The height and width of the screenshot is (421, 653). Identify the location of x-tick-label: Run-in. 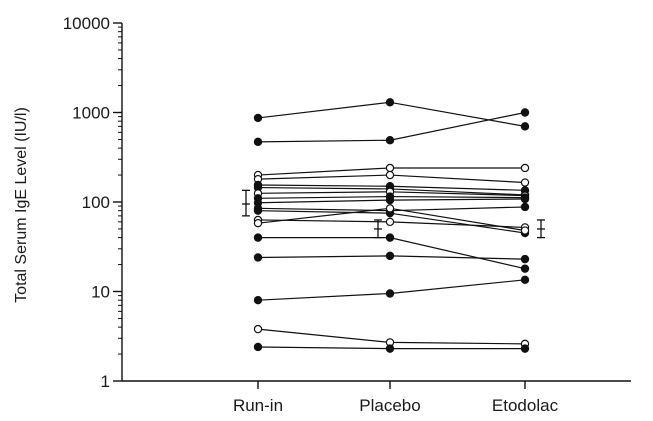
(258, 405).